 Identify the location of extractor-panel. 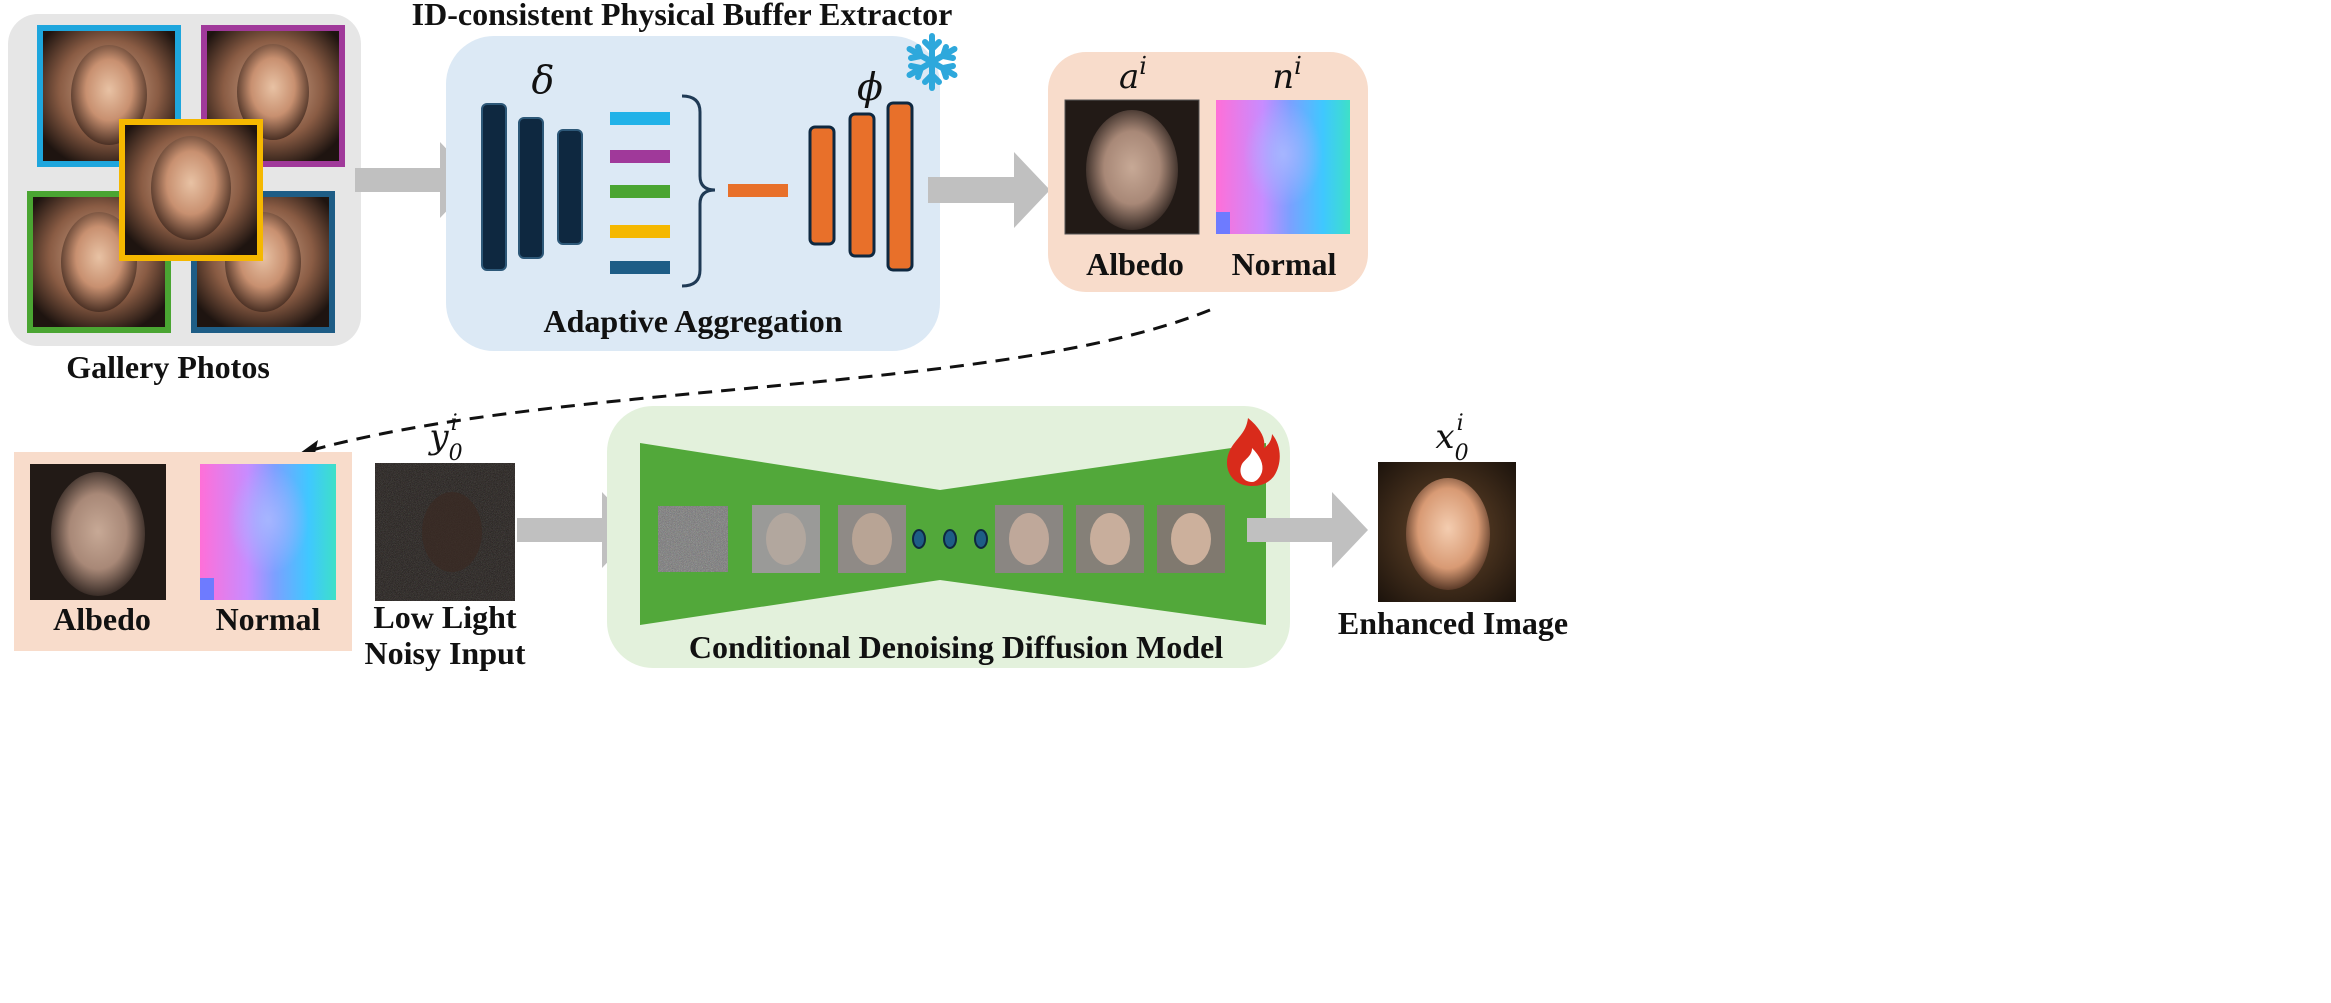
(693, 193).